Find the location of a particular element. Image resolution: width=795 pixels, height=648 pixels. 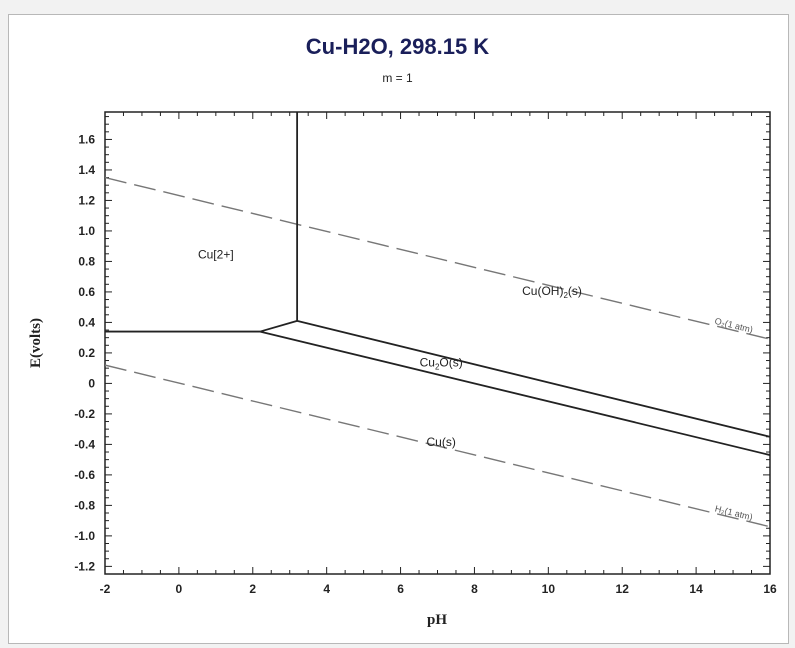

y-tick-label: 1.6 is located at coordinates (86, 139).